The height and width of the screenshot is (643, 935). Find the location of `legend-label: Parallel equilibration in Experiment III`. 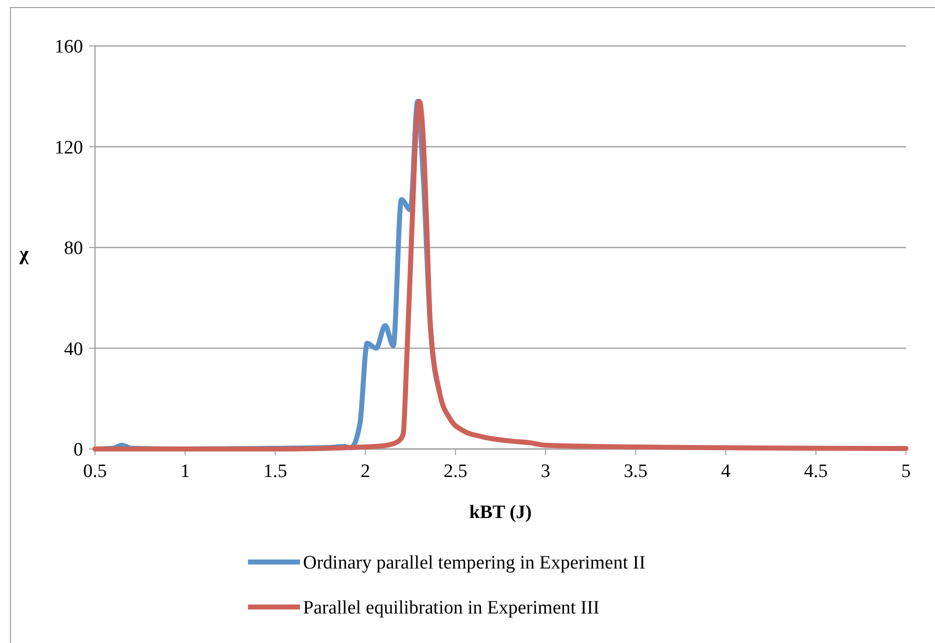

legend-label: Parallel equilibration in Experiment III is located at coordinates (451, 608).